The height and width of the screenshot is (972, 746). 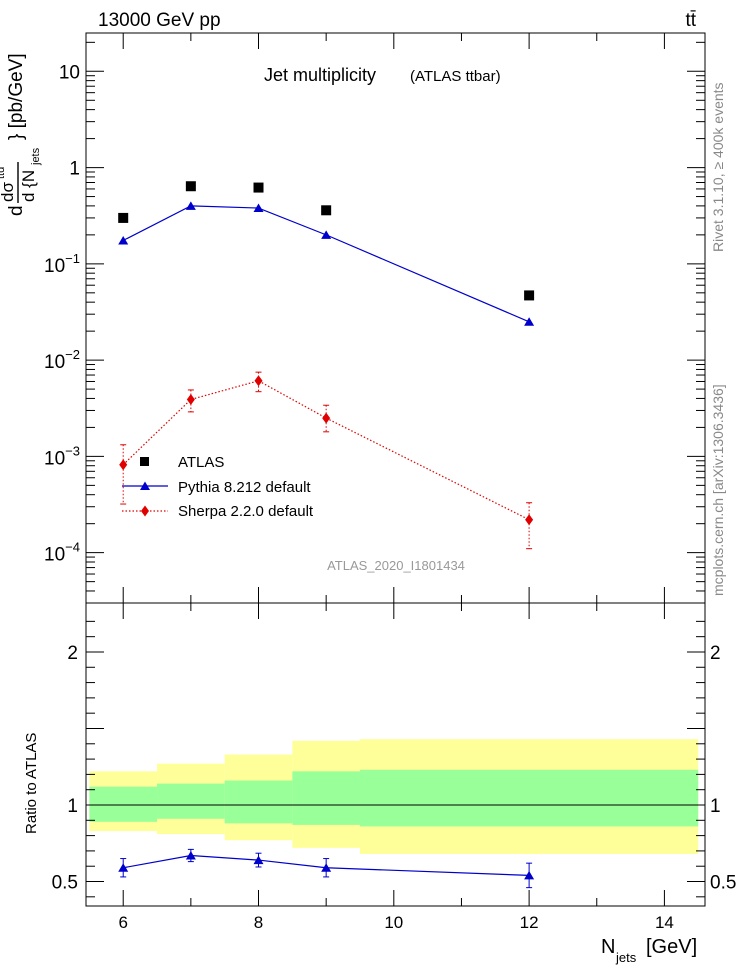 What do you see at coordinates (723, 883) in the screenshot?
I see `ratio-y-tick-label-right: 0.5` at bounding box center [723, 883].